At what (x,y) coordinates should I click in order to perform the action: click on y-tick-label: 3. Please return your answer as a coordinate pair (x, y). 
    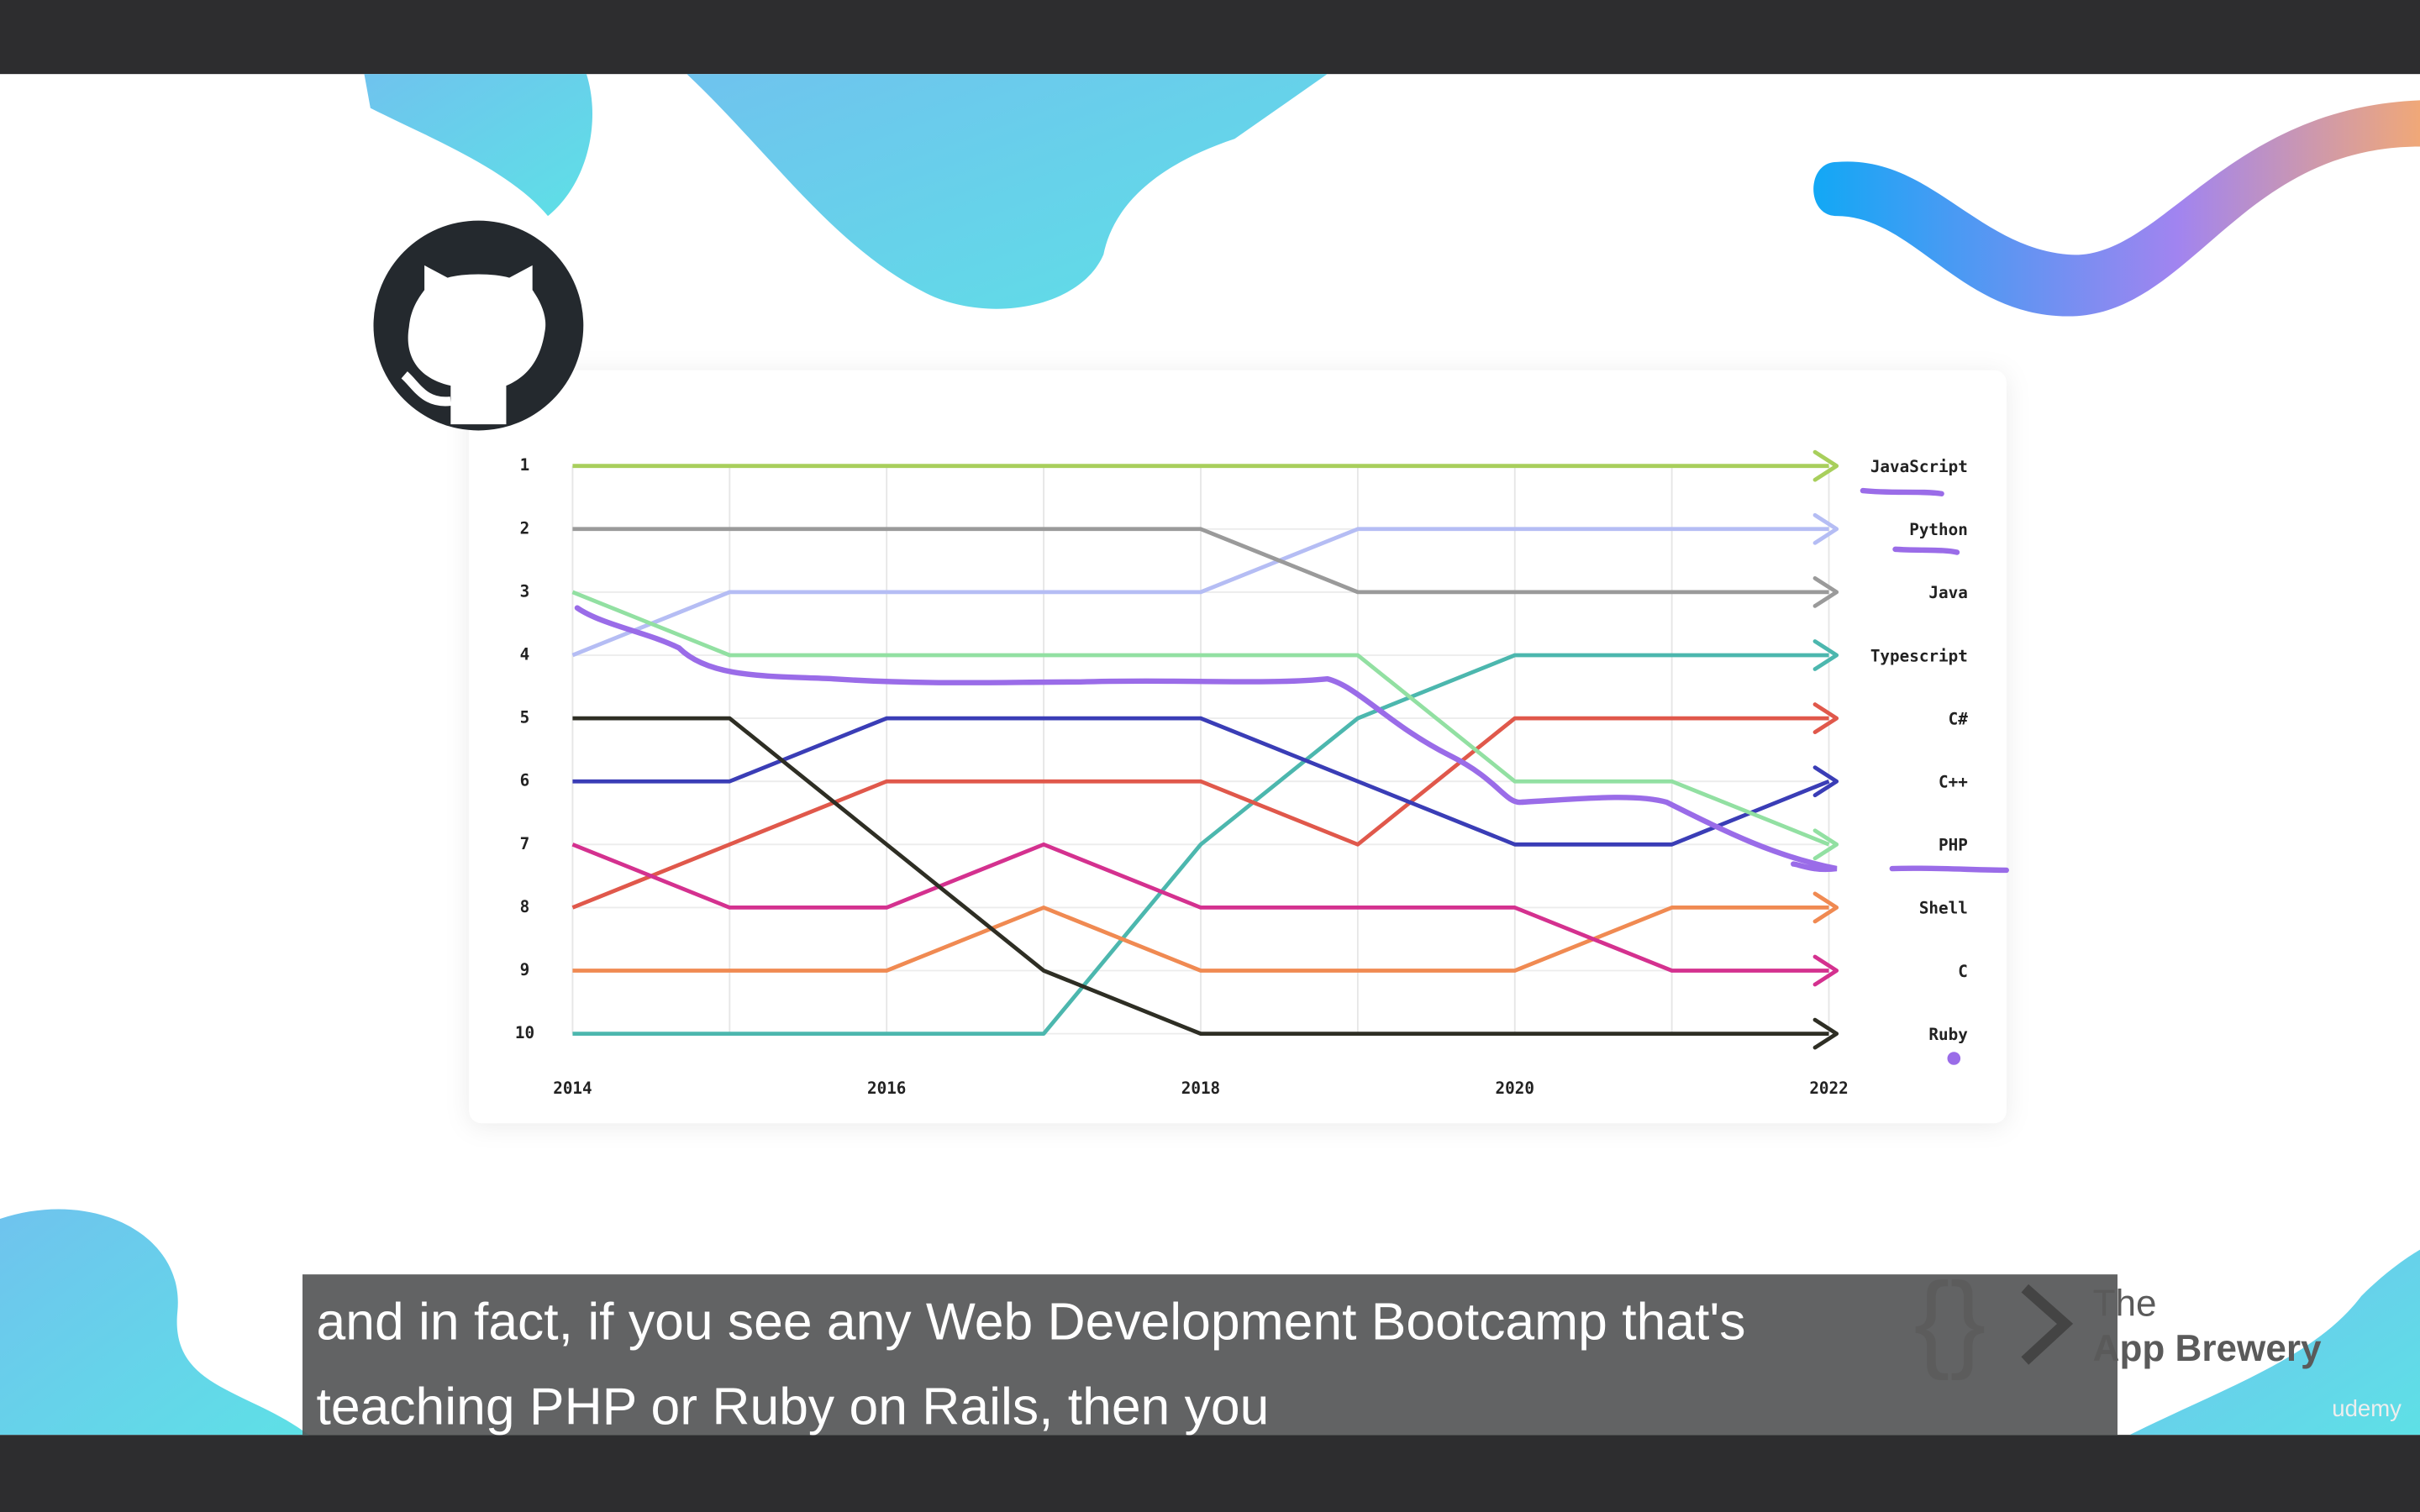
    Looking at the image, I should click on (525, 591).